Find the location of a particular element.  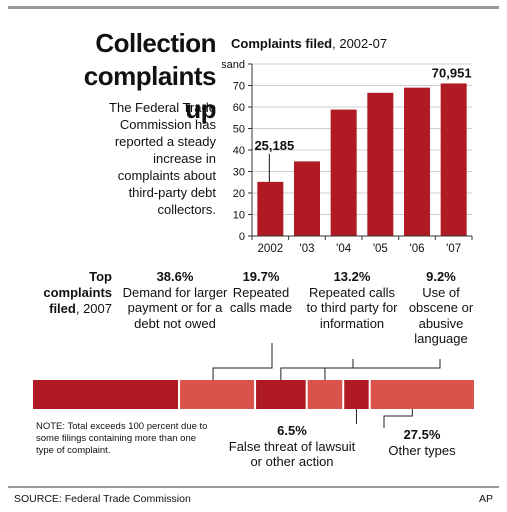

category-text-other: Other types is located at coordinates (422, 450).